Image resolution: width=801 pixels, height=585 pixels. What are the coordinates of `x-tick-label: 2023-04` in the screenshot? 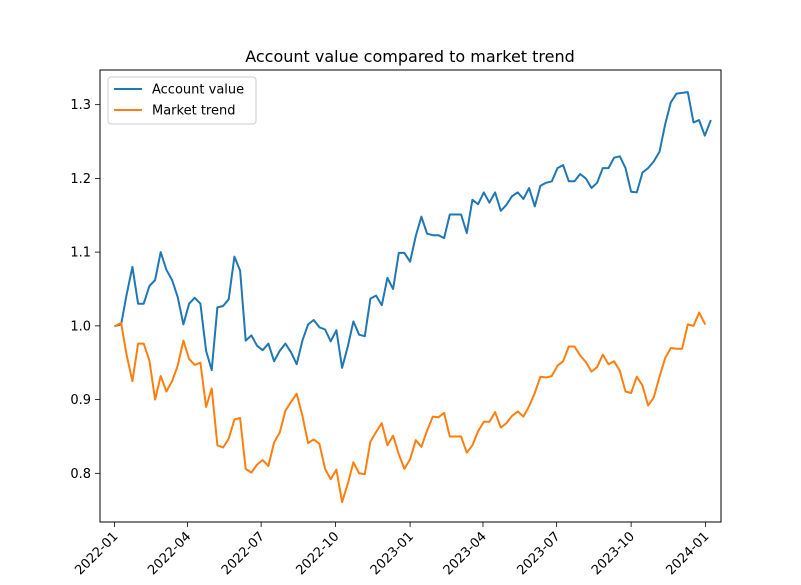 It's located at (465, 553).